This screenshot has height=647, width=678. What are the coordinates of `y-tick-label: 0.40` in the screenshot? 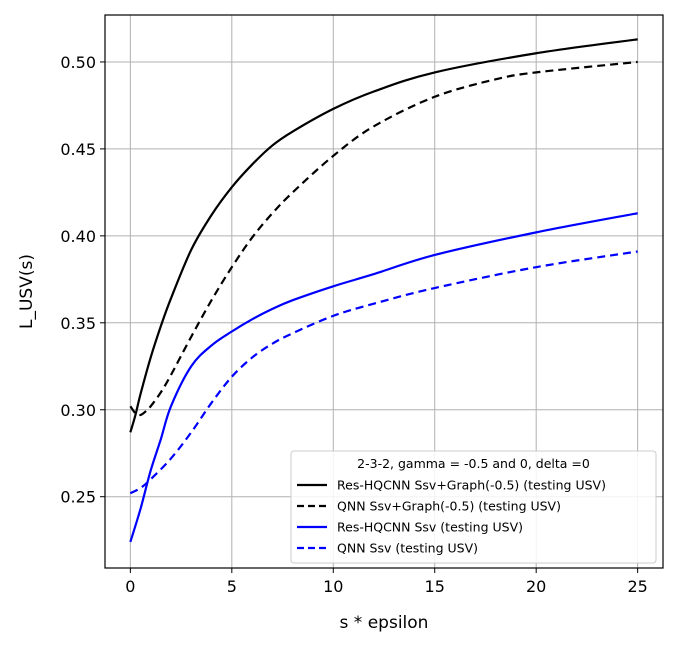 It's located at (78, 236).